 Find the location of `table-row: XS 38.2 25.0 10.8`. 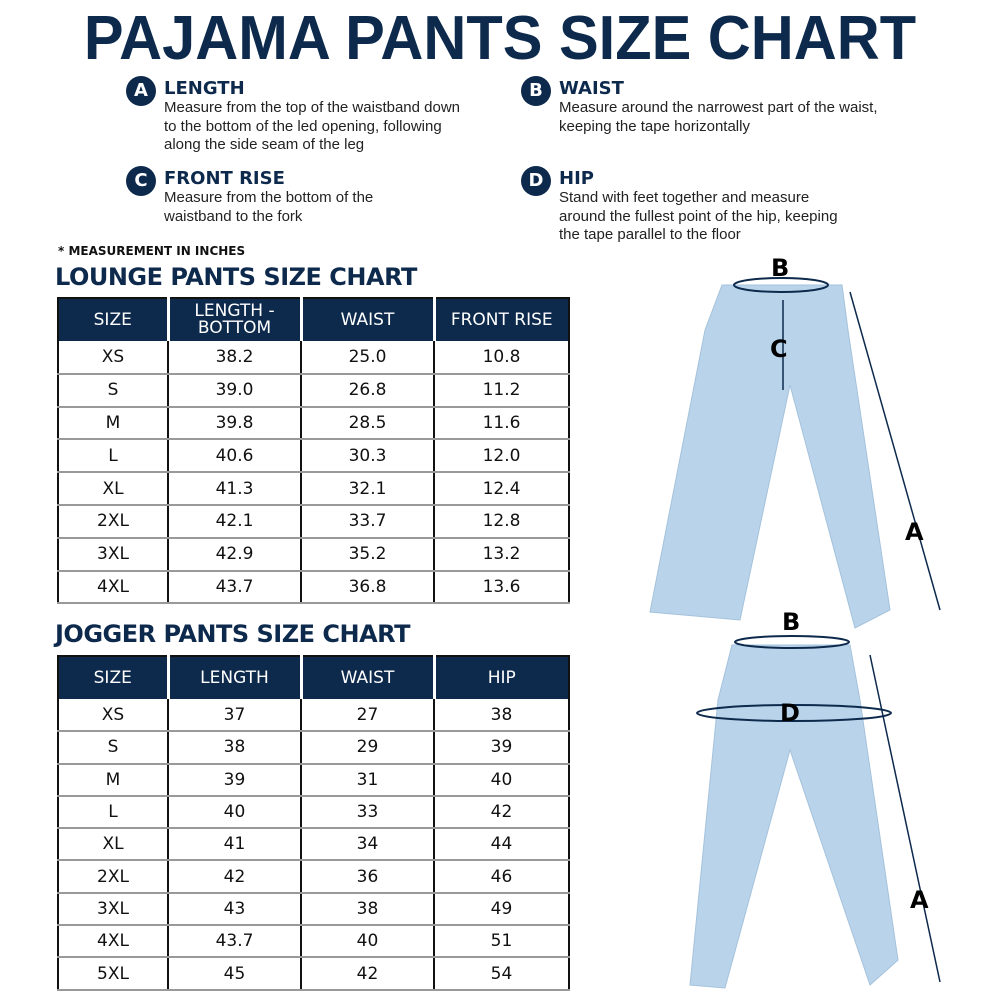

table-row: XS 38.2 25.0 10.8 is located at coordinates (313, 358).